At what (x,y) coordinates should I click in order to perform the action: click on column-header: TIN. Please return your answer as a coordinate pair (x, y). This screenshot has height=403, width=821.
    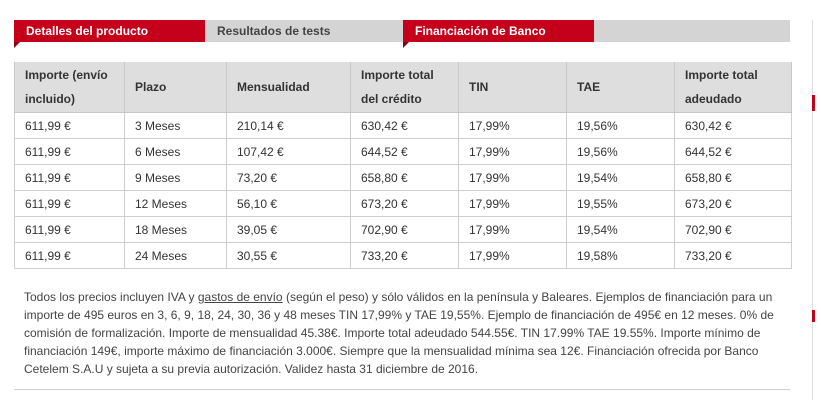
    Looking at the image, I should click on (512, 87).